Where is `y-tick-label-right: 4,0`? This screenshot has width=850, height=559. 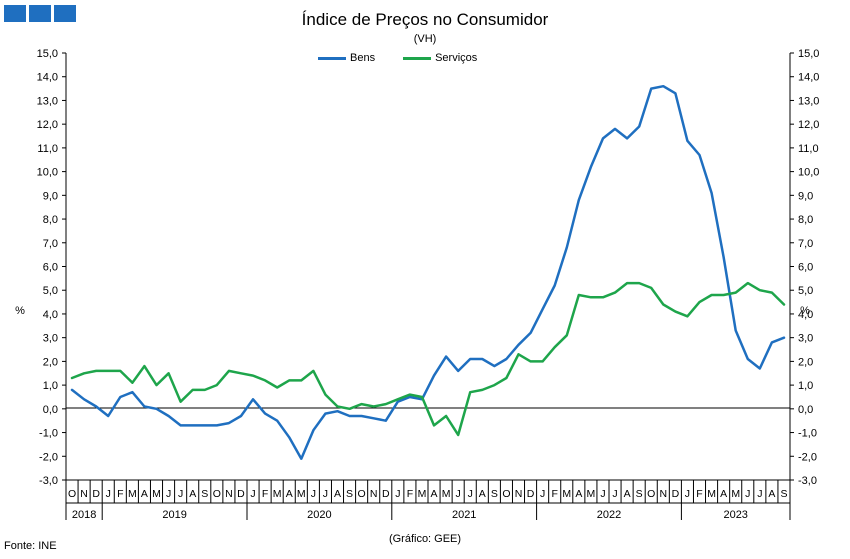 y-tick-label-right: 4,0 is located at coordinates (805, 315).